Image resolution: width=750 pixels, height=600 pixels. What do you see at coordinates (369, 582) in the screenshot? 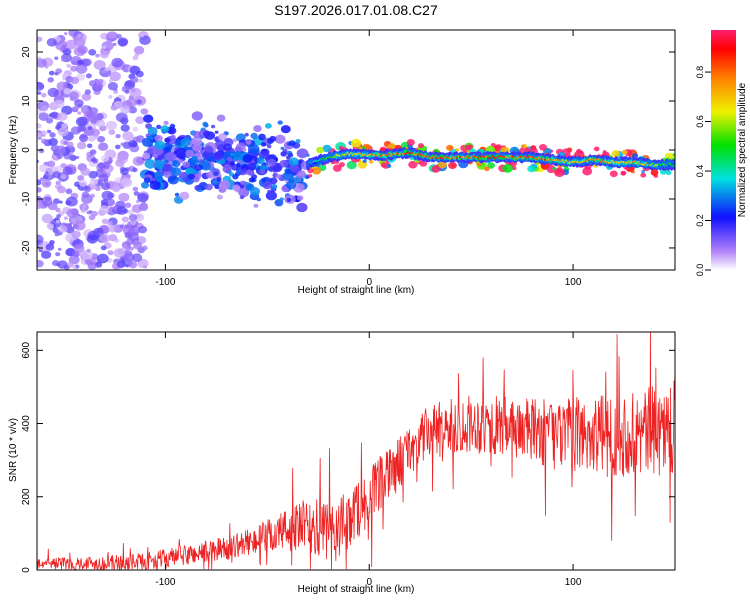
I see `x-tick-label: 0` at bounding box center [369, 582].